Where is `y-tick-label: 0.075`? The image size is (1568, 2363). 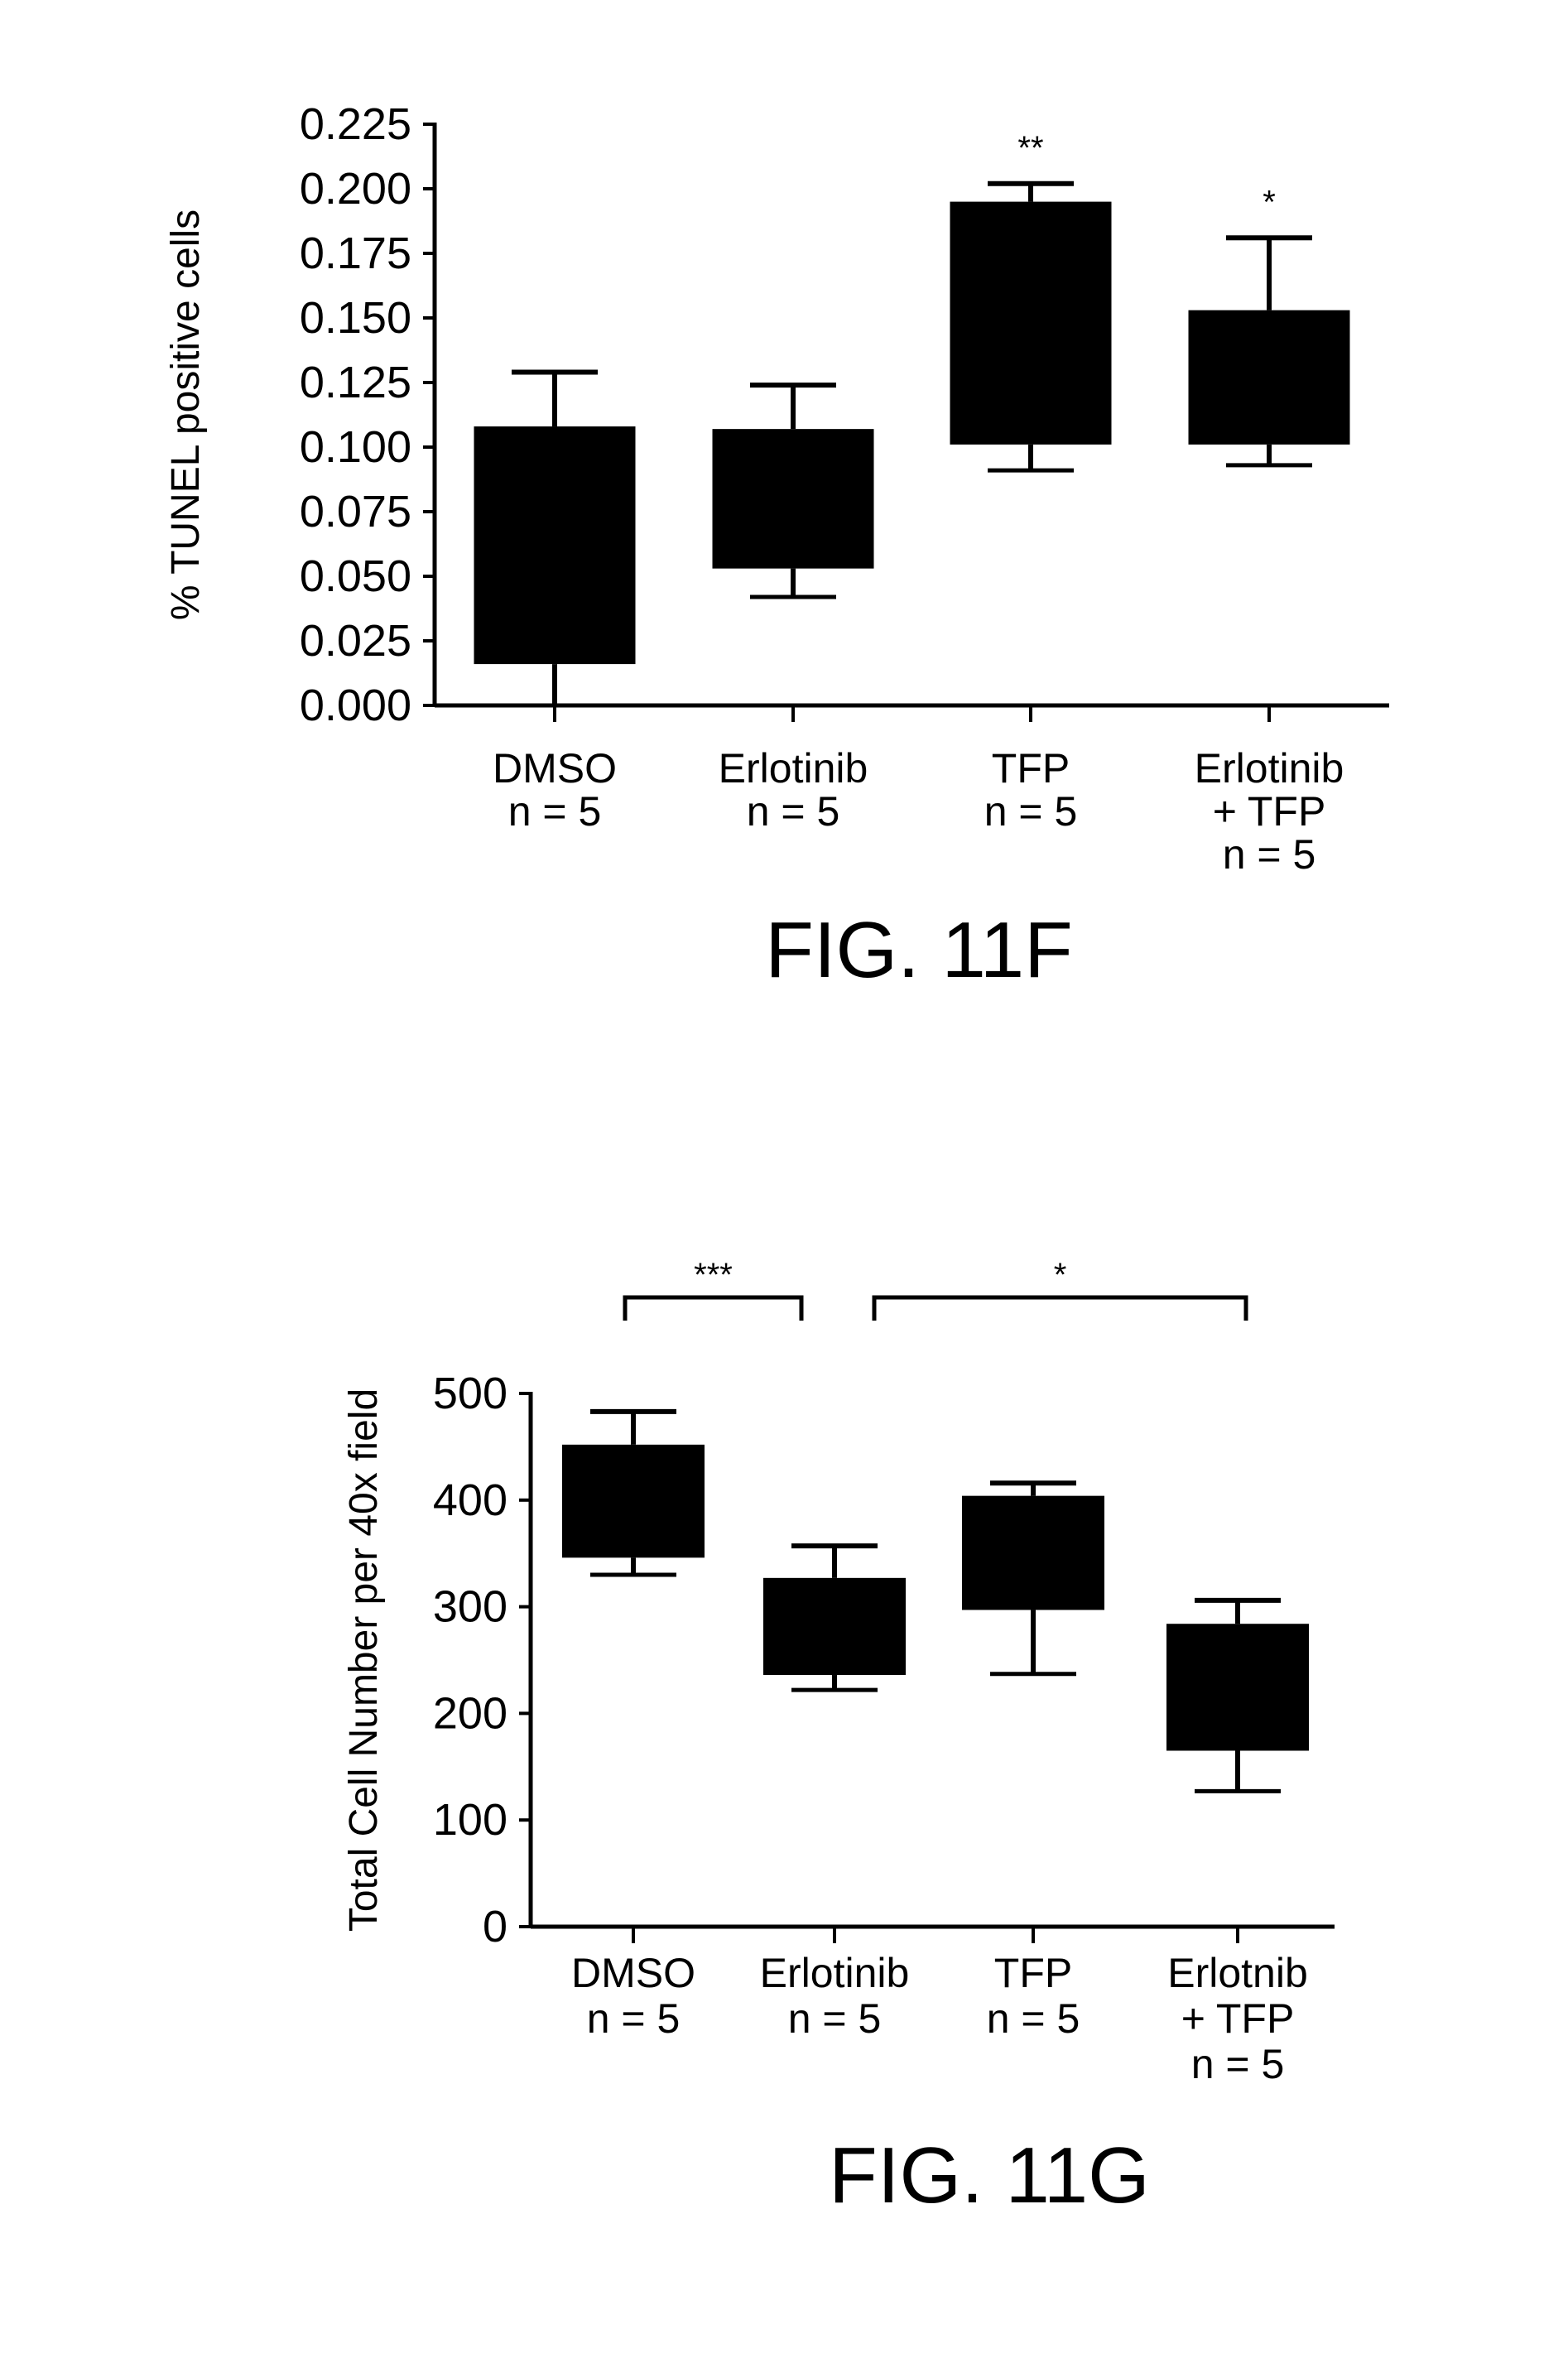 y-tick-label: 0.075 is located at coordinates (355, 512).